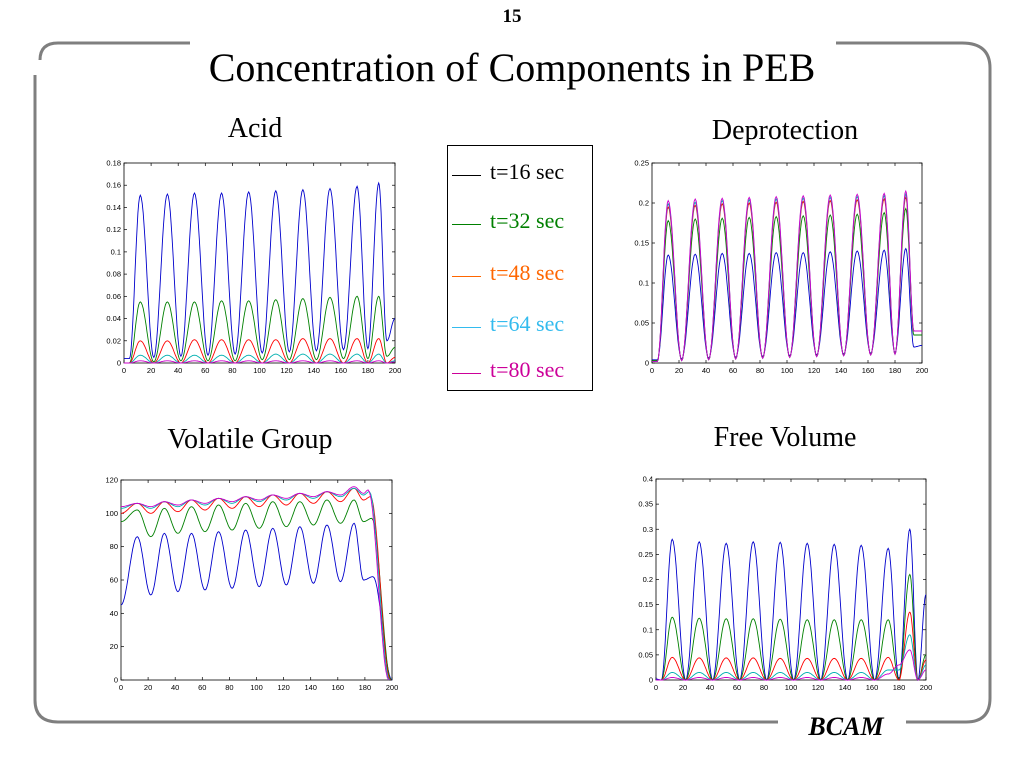 This screenshot has width=1024, height=768. I want to click on y-tick-label: 0.14, so click(113, 207).